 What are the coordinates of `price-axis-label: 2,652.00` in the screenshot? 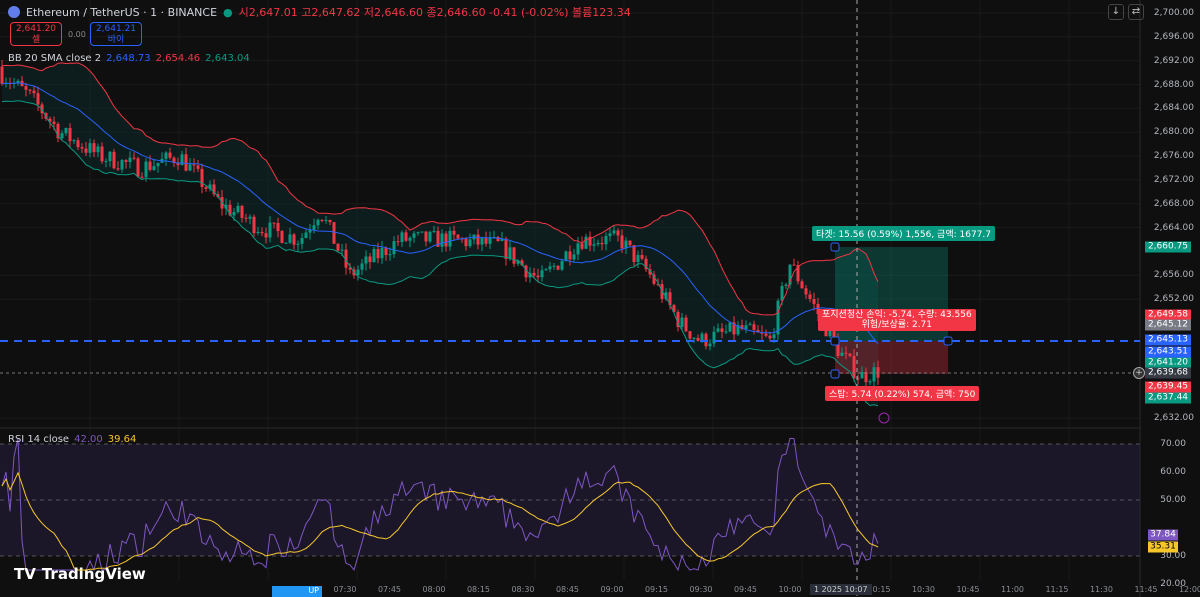 It's located at (1173, 299).